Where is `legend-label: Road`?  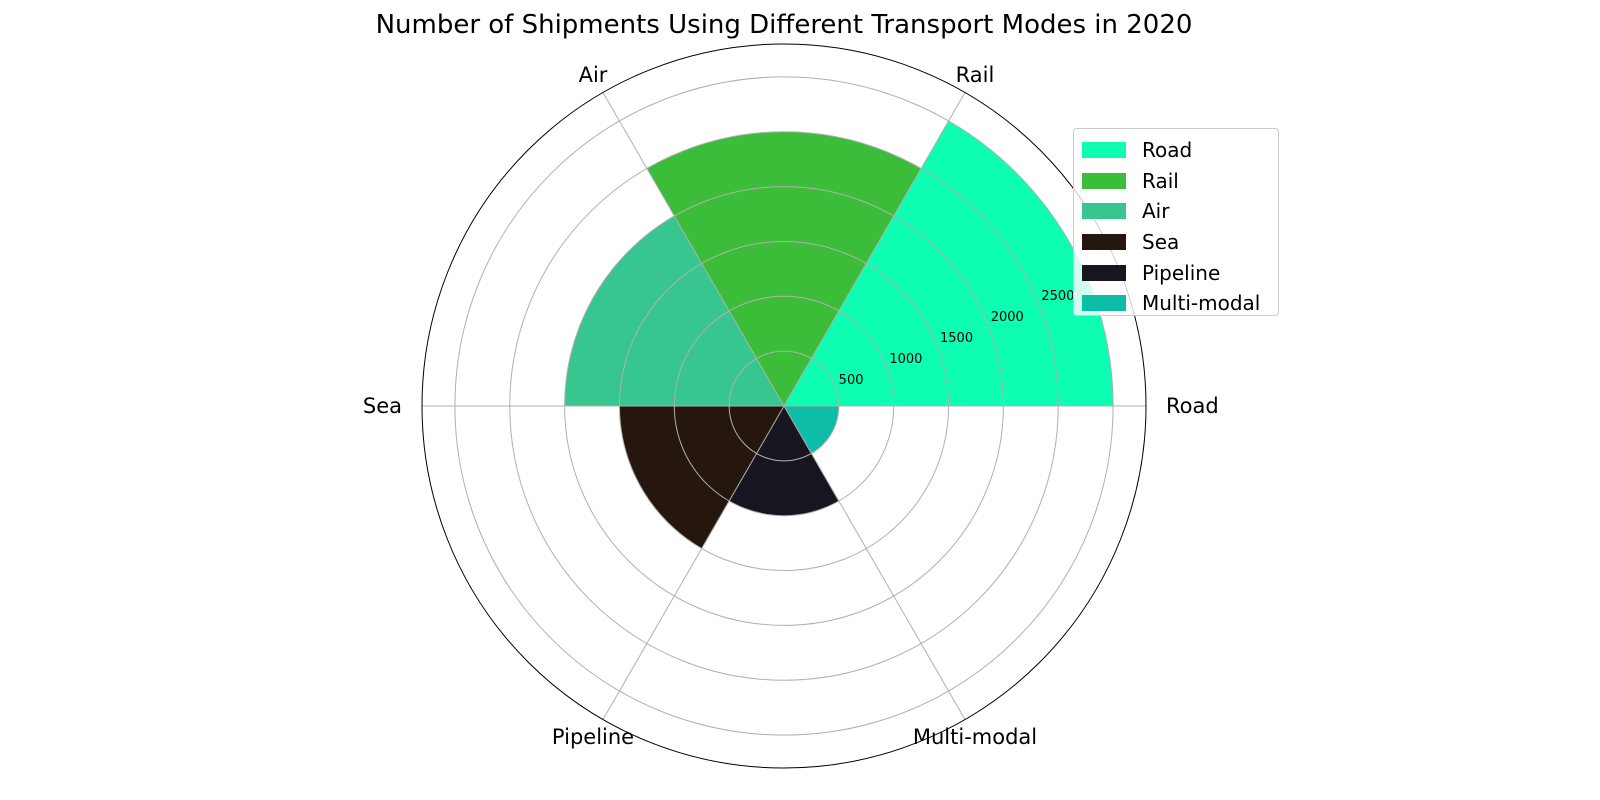
legend-label: Road is located at coordinates (1167, 150).